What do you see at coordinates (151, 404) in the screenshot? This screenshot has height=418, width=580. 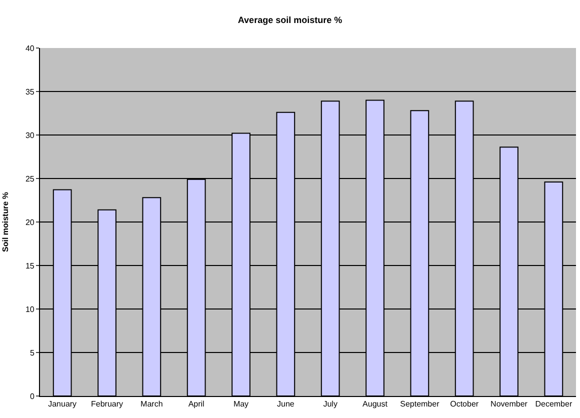 I see `x-tick-label: March` at bounding box center [151, 404].